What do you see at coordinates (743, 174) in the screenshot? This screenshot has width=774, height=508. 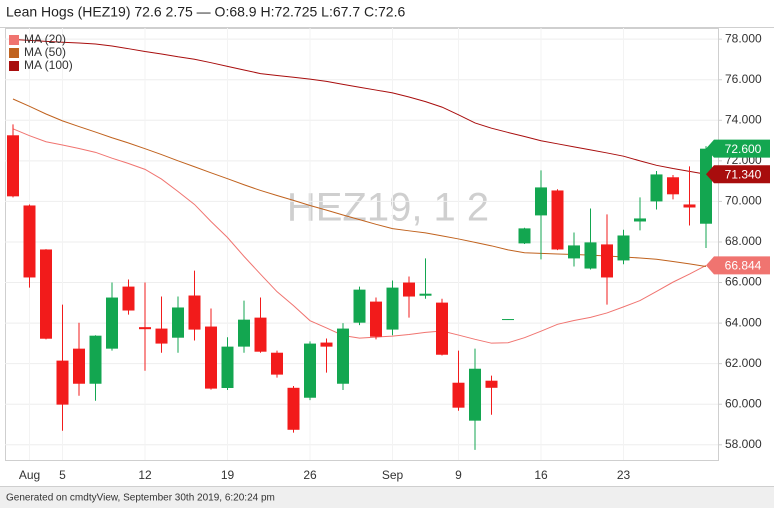 I see `price-tag-label: 71.340` at bounding box center [743, 174].